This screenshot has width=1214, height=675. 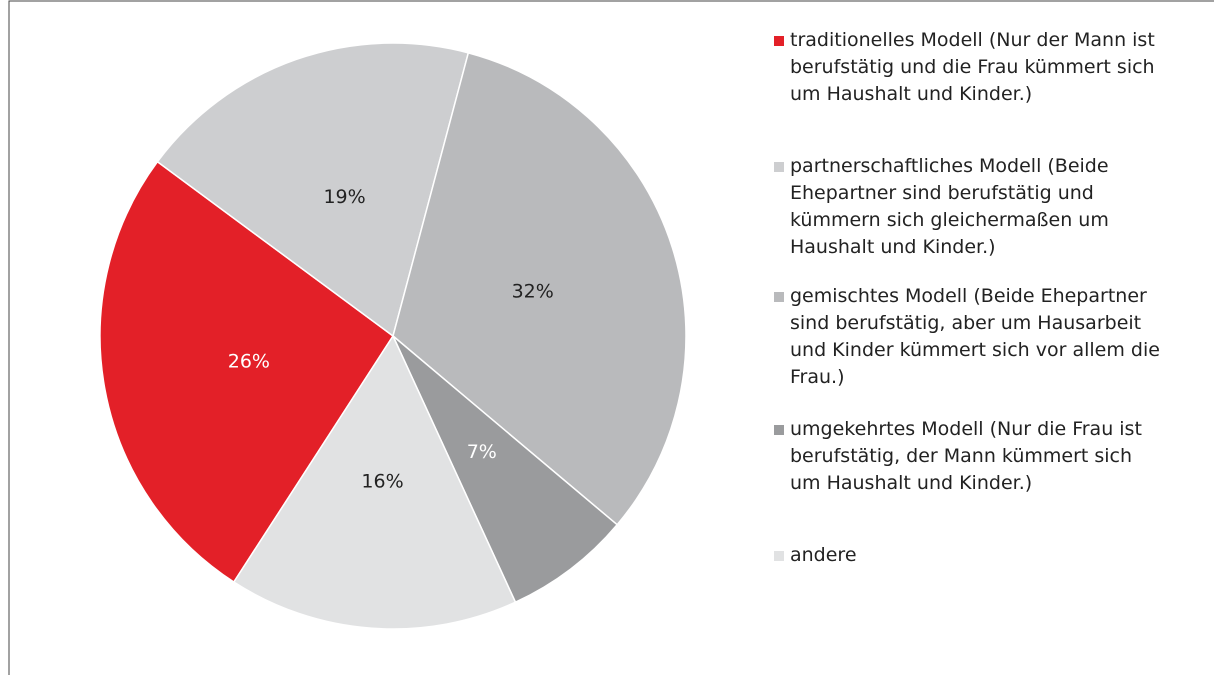 What do you see at coordinates (249, 362) in the screenshot?
I see `data-label: 26%` at bounding box center [249, 362].